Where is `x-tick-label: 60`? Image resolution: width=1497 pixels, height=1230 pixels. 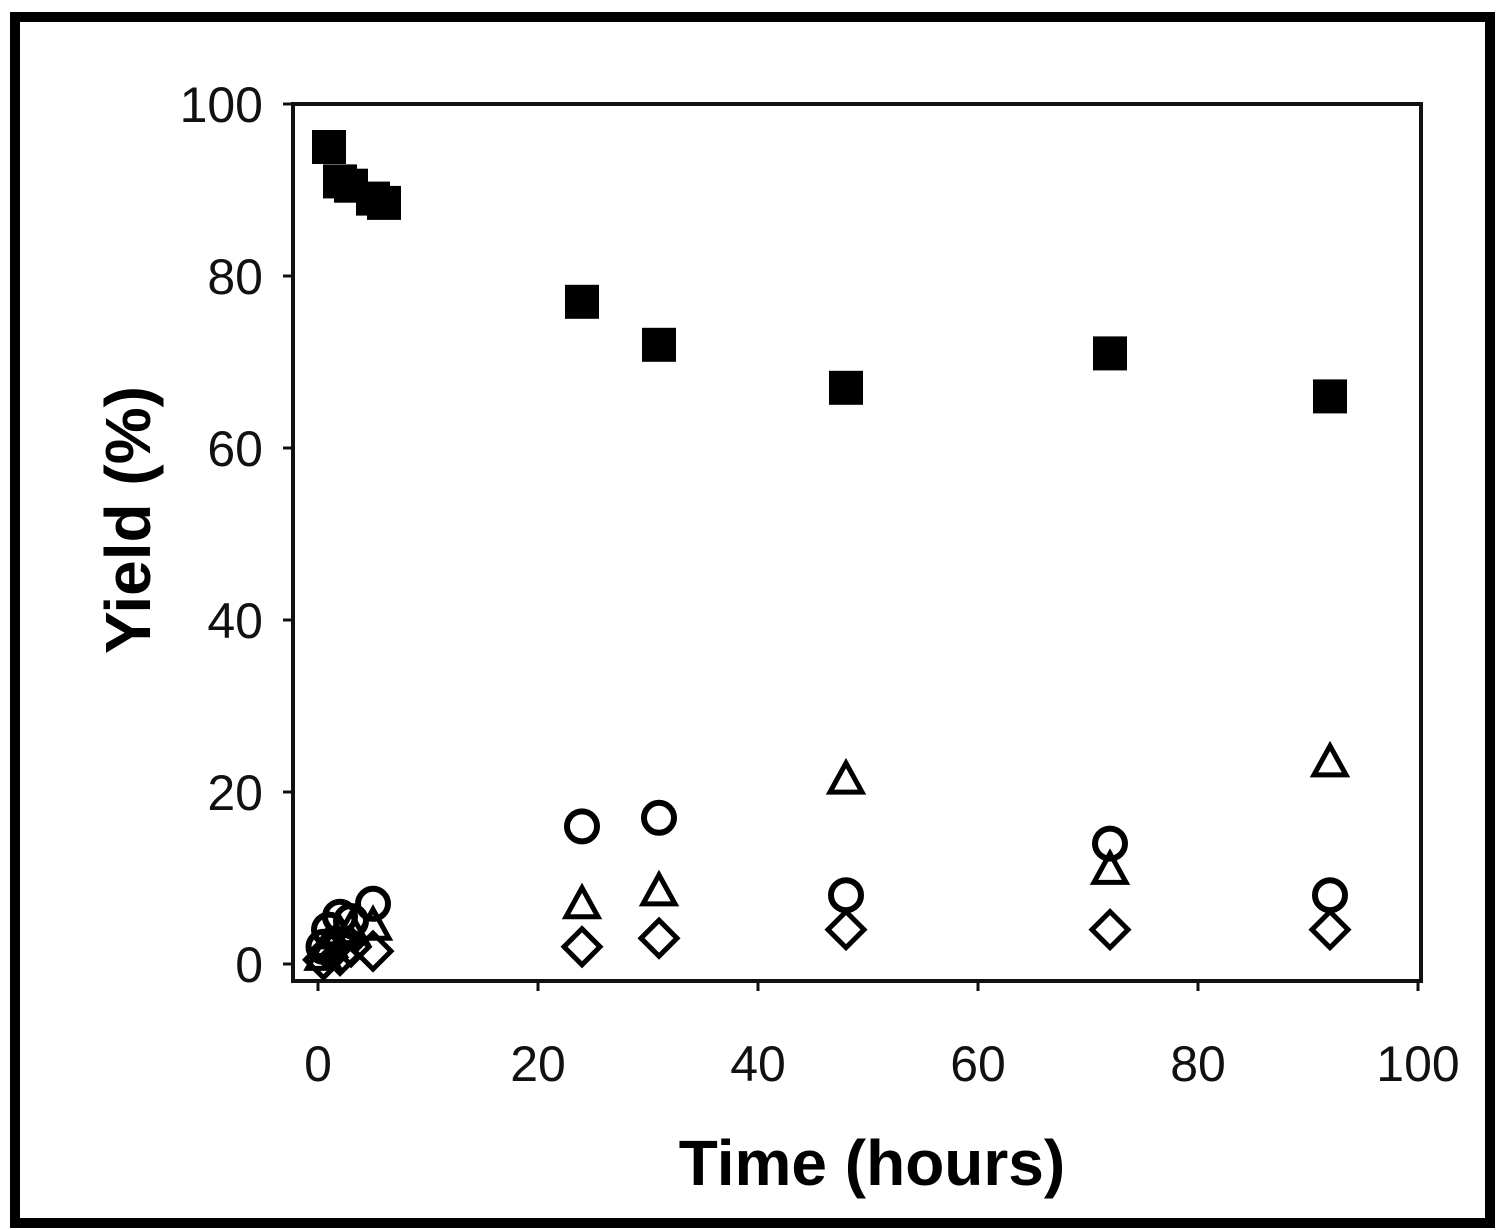 x-tick-label: 60 is located at coordinates (978, 1064).